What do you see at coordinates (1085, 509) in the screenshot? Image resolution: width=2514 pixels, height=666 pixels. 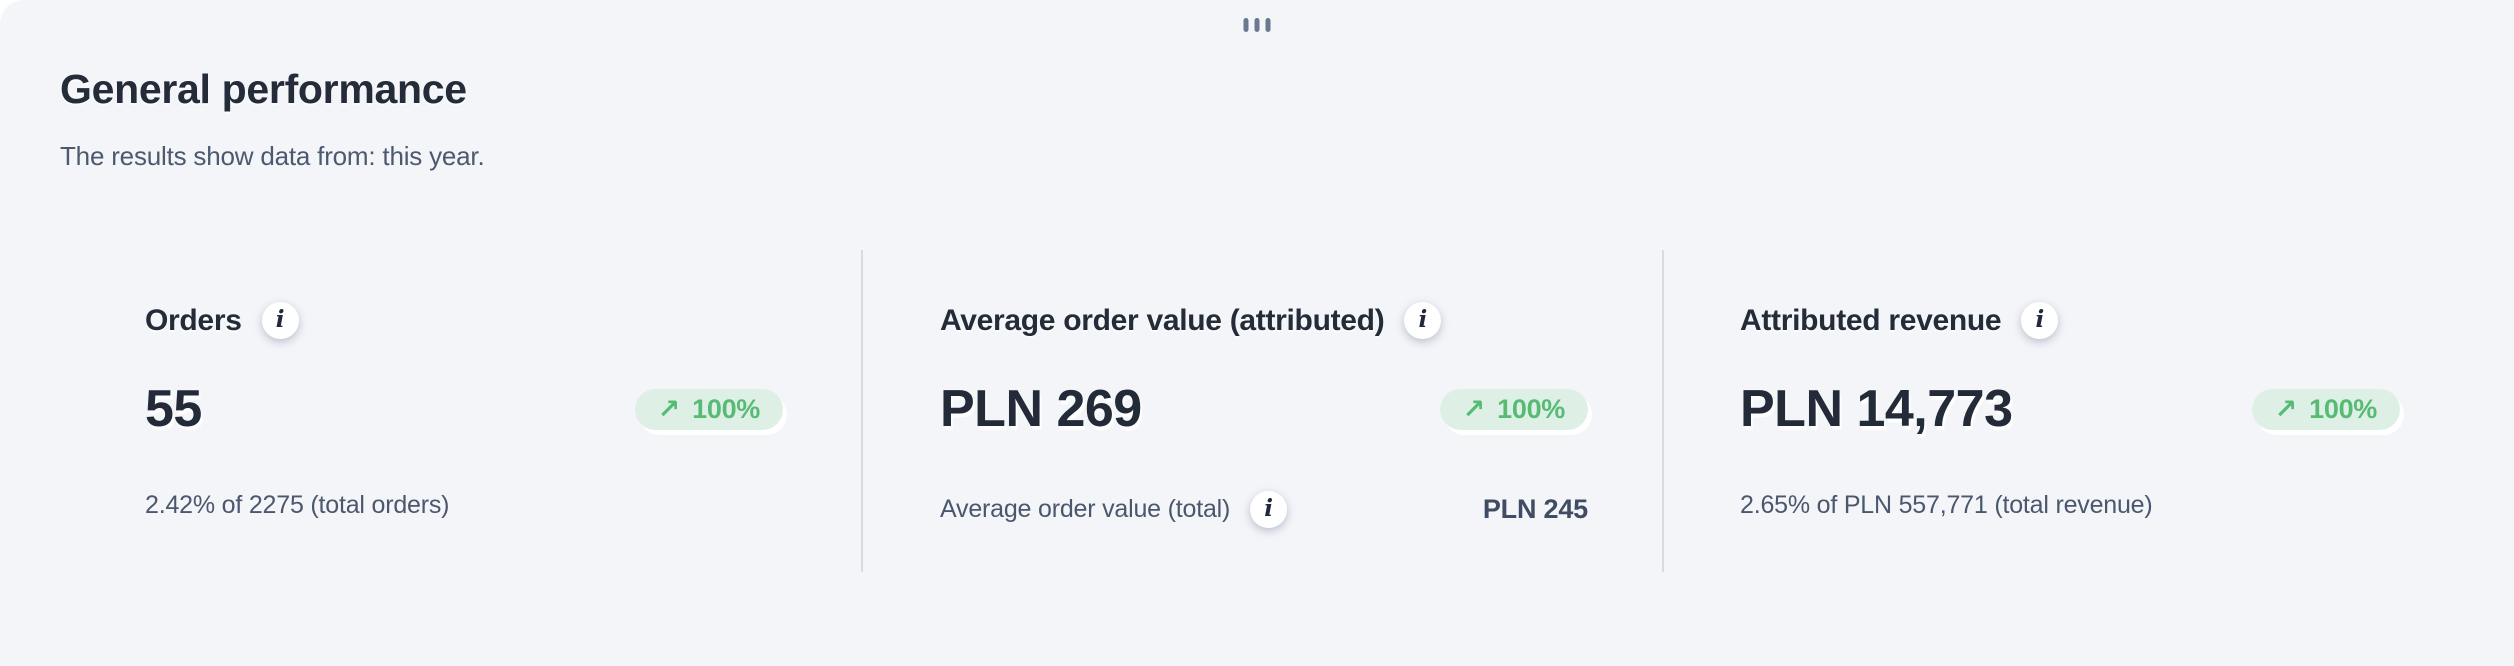 I see `footer-label: Average order value (total)` at bounding box center [1085, 509].